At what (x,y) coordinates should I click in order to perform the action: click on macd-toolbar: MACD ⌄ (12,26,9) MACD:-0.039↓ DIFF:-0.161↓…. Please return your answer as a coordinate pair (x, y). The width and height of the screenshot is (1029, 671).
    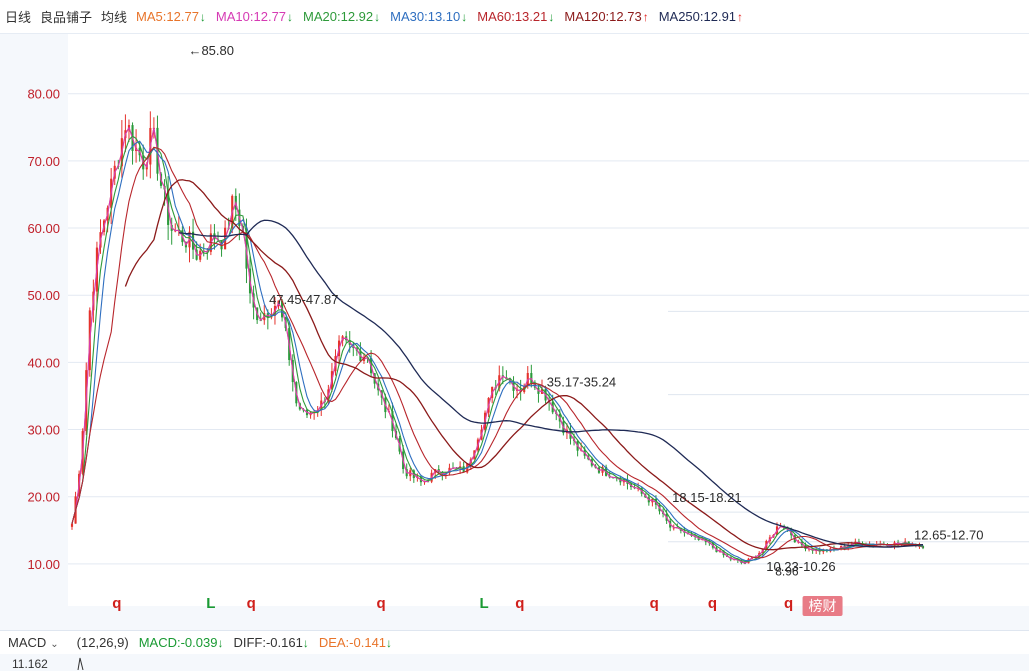
    Looking at the image, I should click on (514, 642).